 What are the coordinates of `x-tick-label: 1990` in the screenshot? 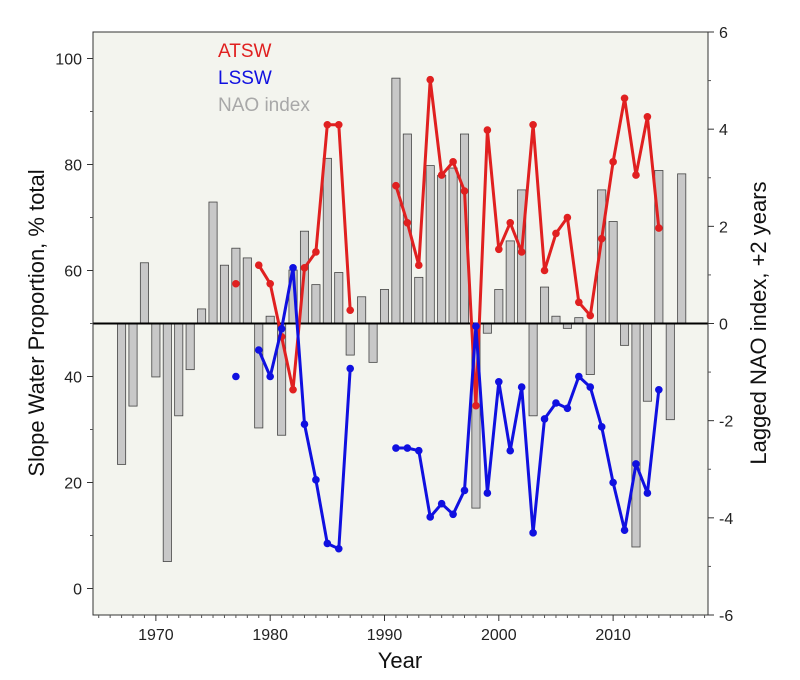 It's located at (385, 635).